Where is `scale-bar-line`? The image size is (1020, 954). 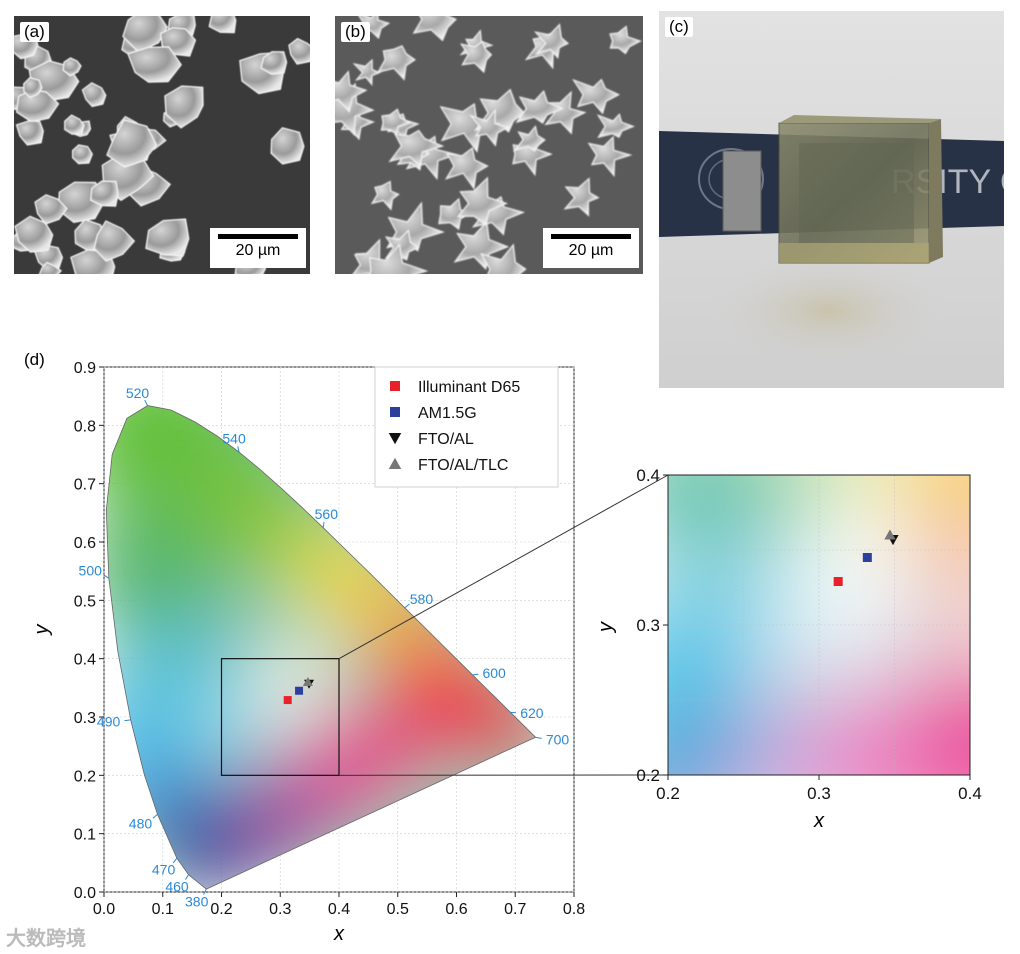 scale-bar-line is located at coordinates (591, 236).